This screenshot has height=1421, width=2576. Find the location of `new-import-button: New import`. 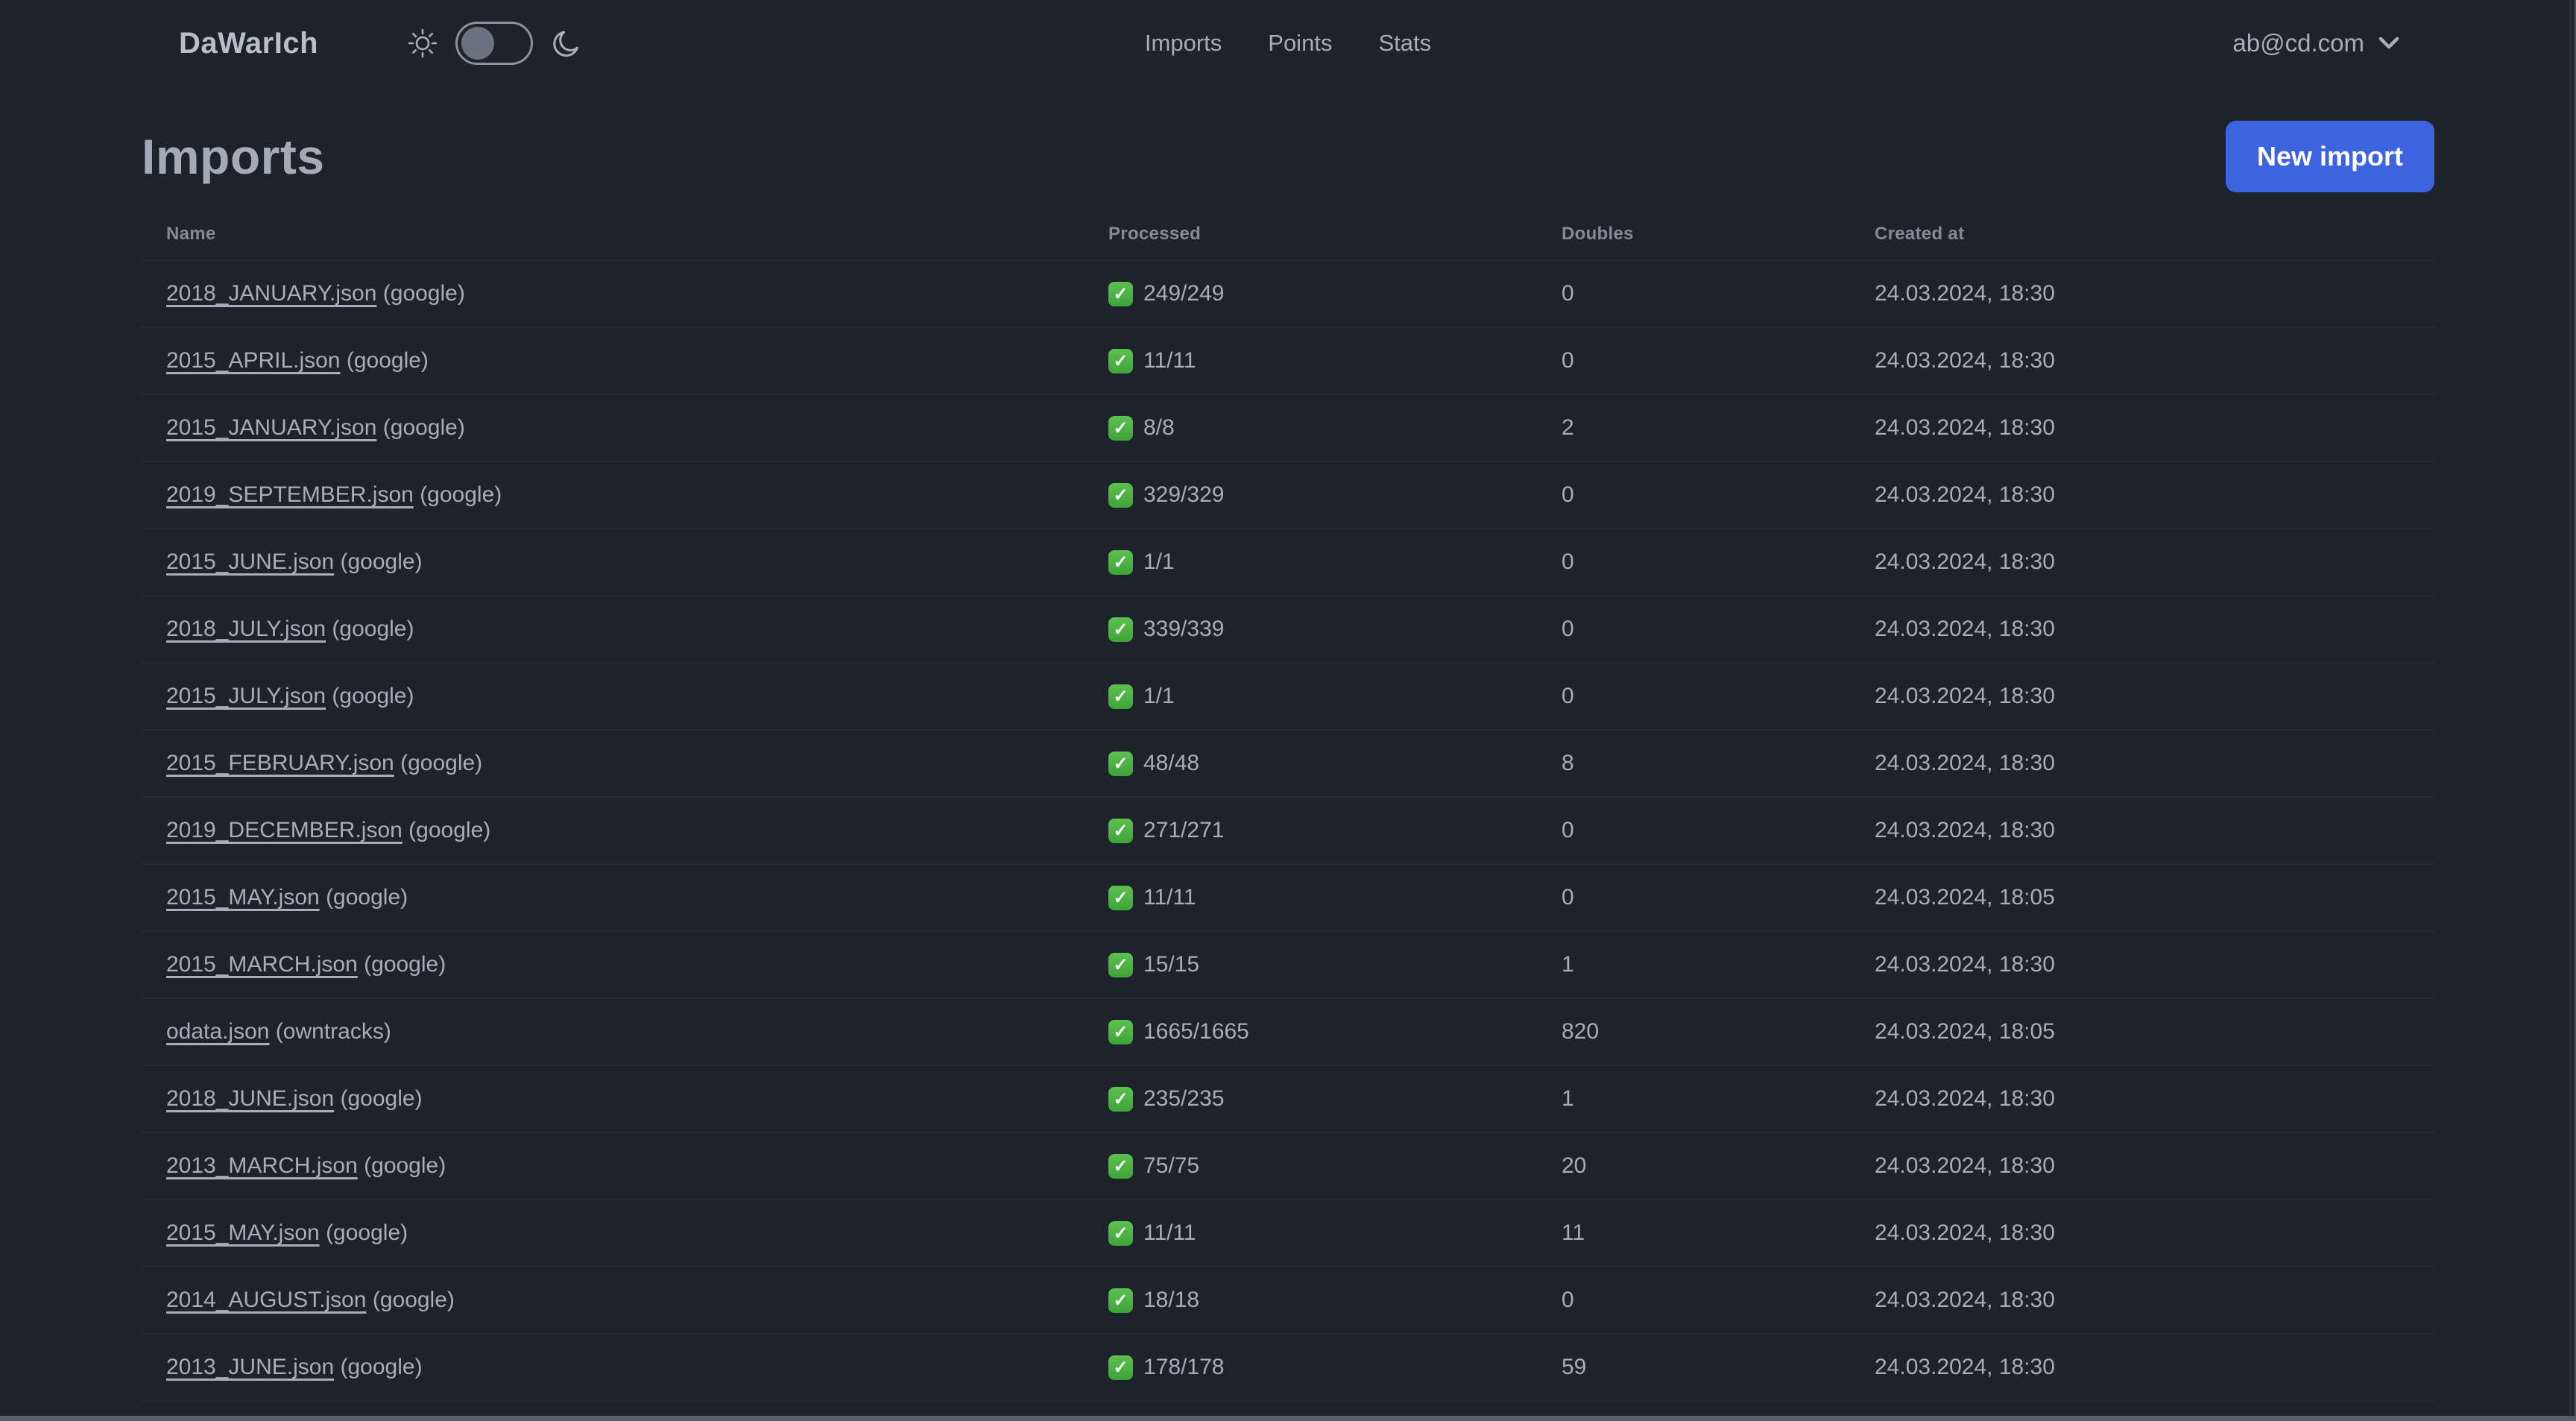

new-import-button: New import is located at coordinates (2329, 156).